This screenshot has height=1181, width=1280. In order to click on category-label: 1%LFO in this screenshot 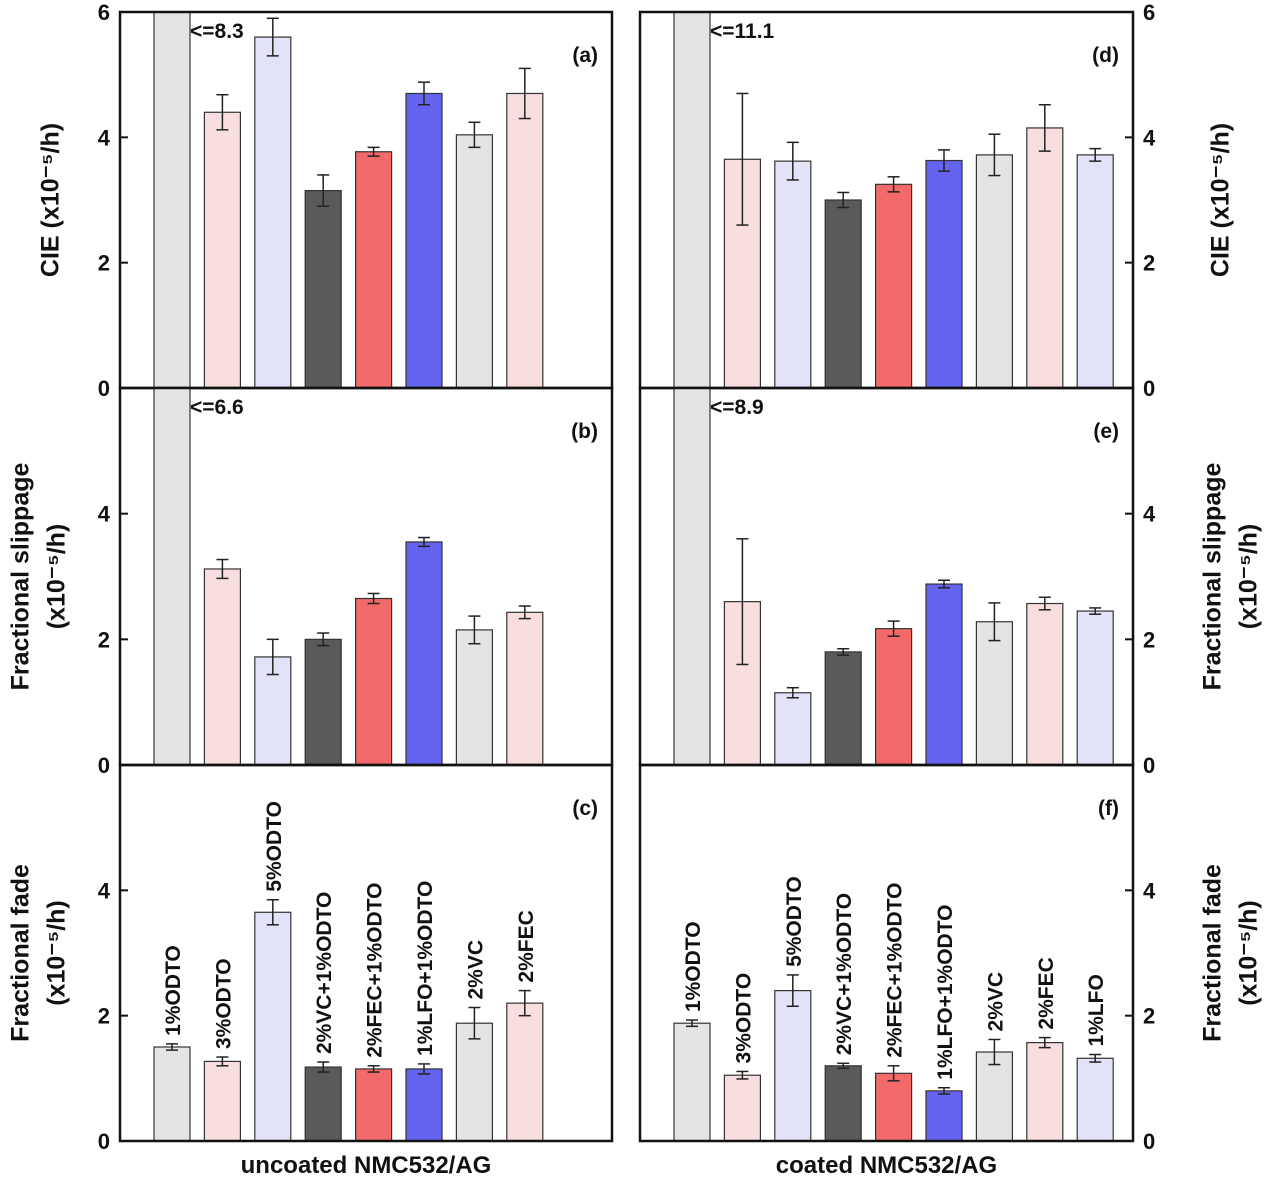, I will do `click(1096, 1010)`.